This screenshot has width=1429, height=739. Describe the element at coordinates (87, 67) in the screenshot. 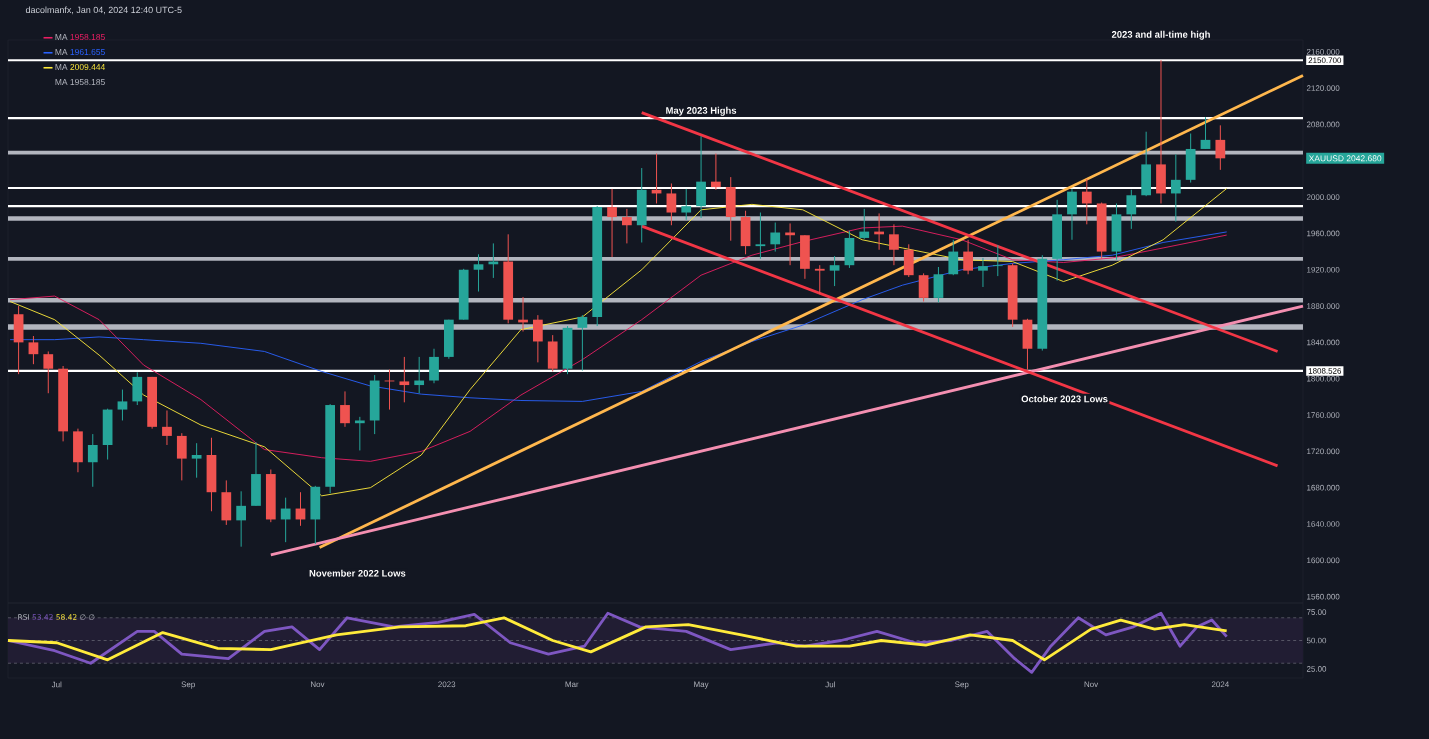

I see `annotation: 2009.444` at that location.